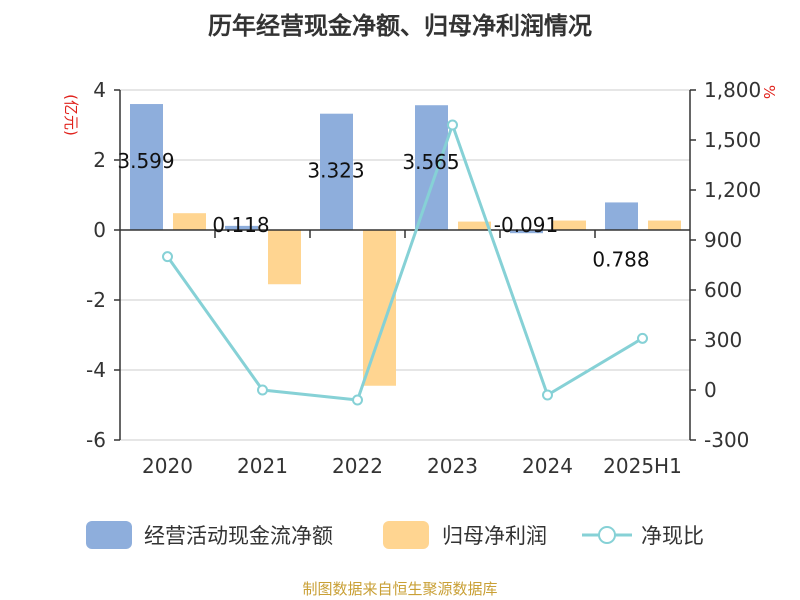  What do you see at coordinates (430, 162) in the screenshot?
I see `cash-data-label: 3.565` at bounding box center [430, 162].